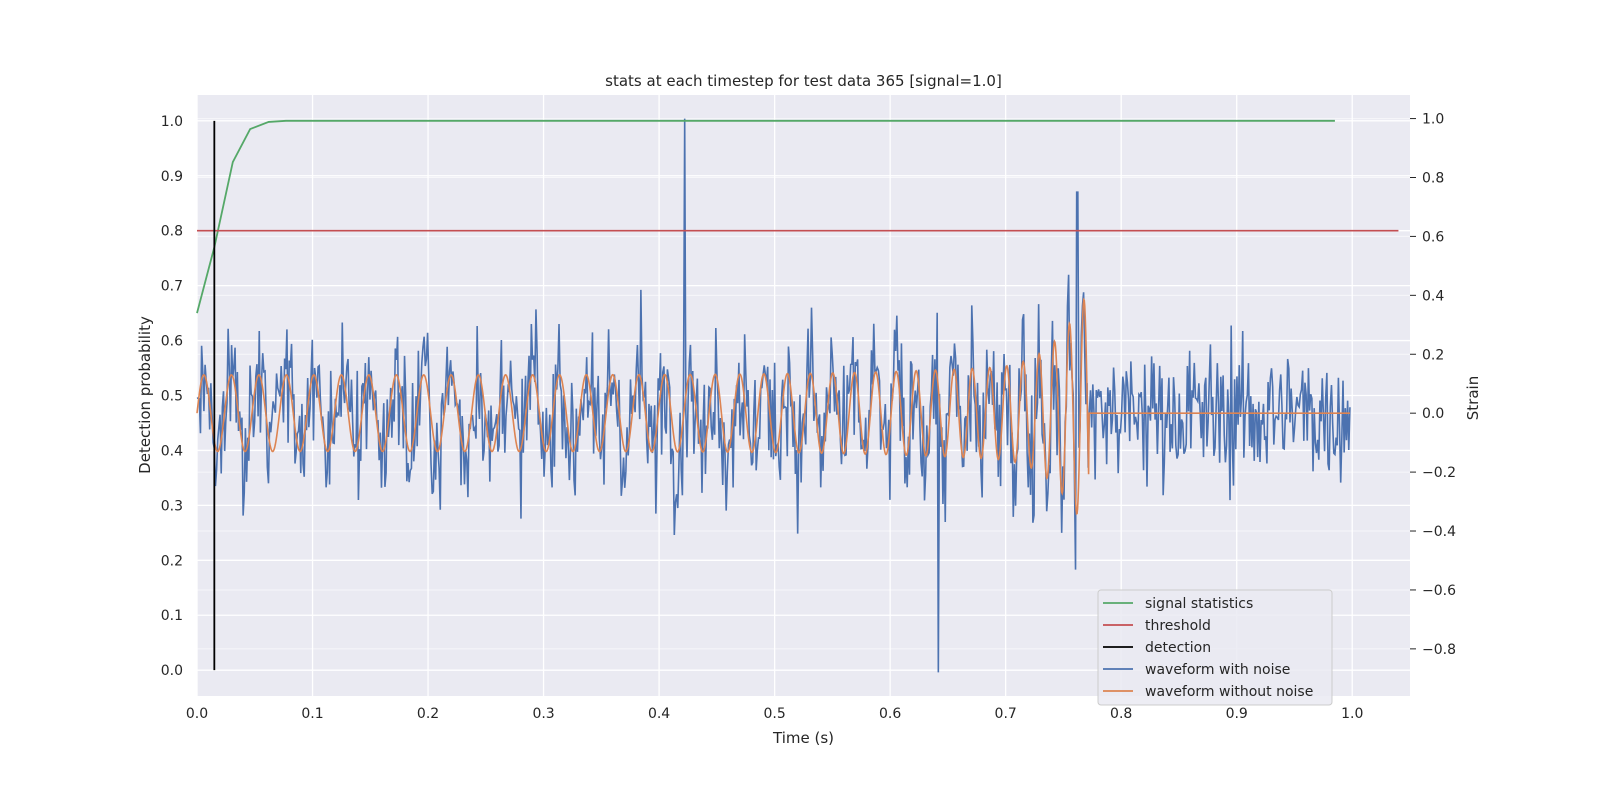 The width and height of the screenshot is (1600, 804). Describe the element at coordinates (172, 177) in the screenshot. I see `y-tick-label-left: 0.9` at that location.